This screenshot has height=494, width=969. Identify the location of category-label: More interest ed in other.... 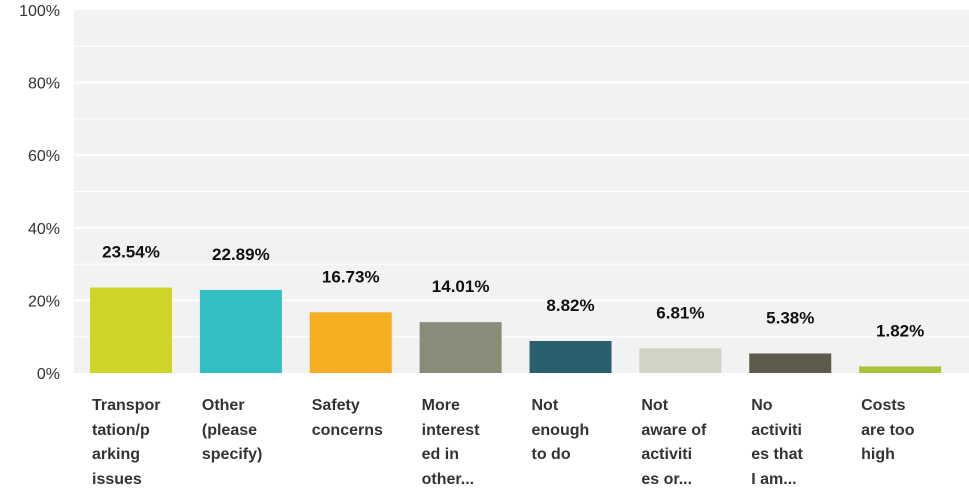
(450, 442).